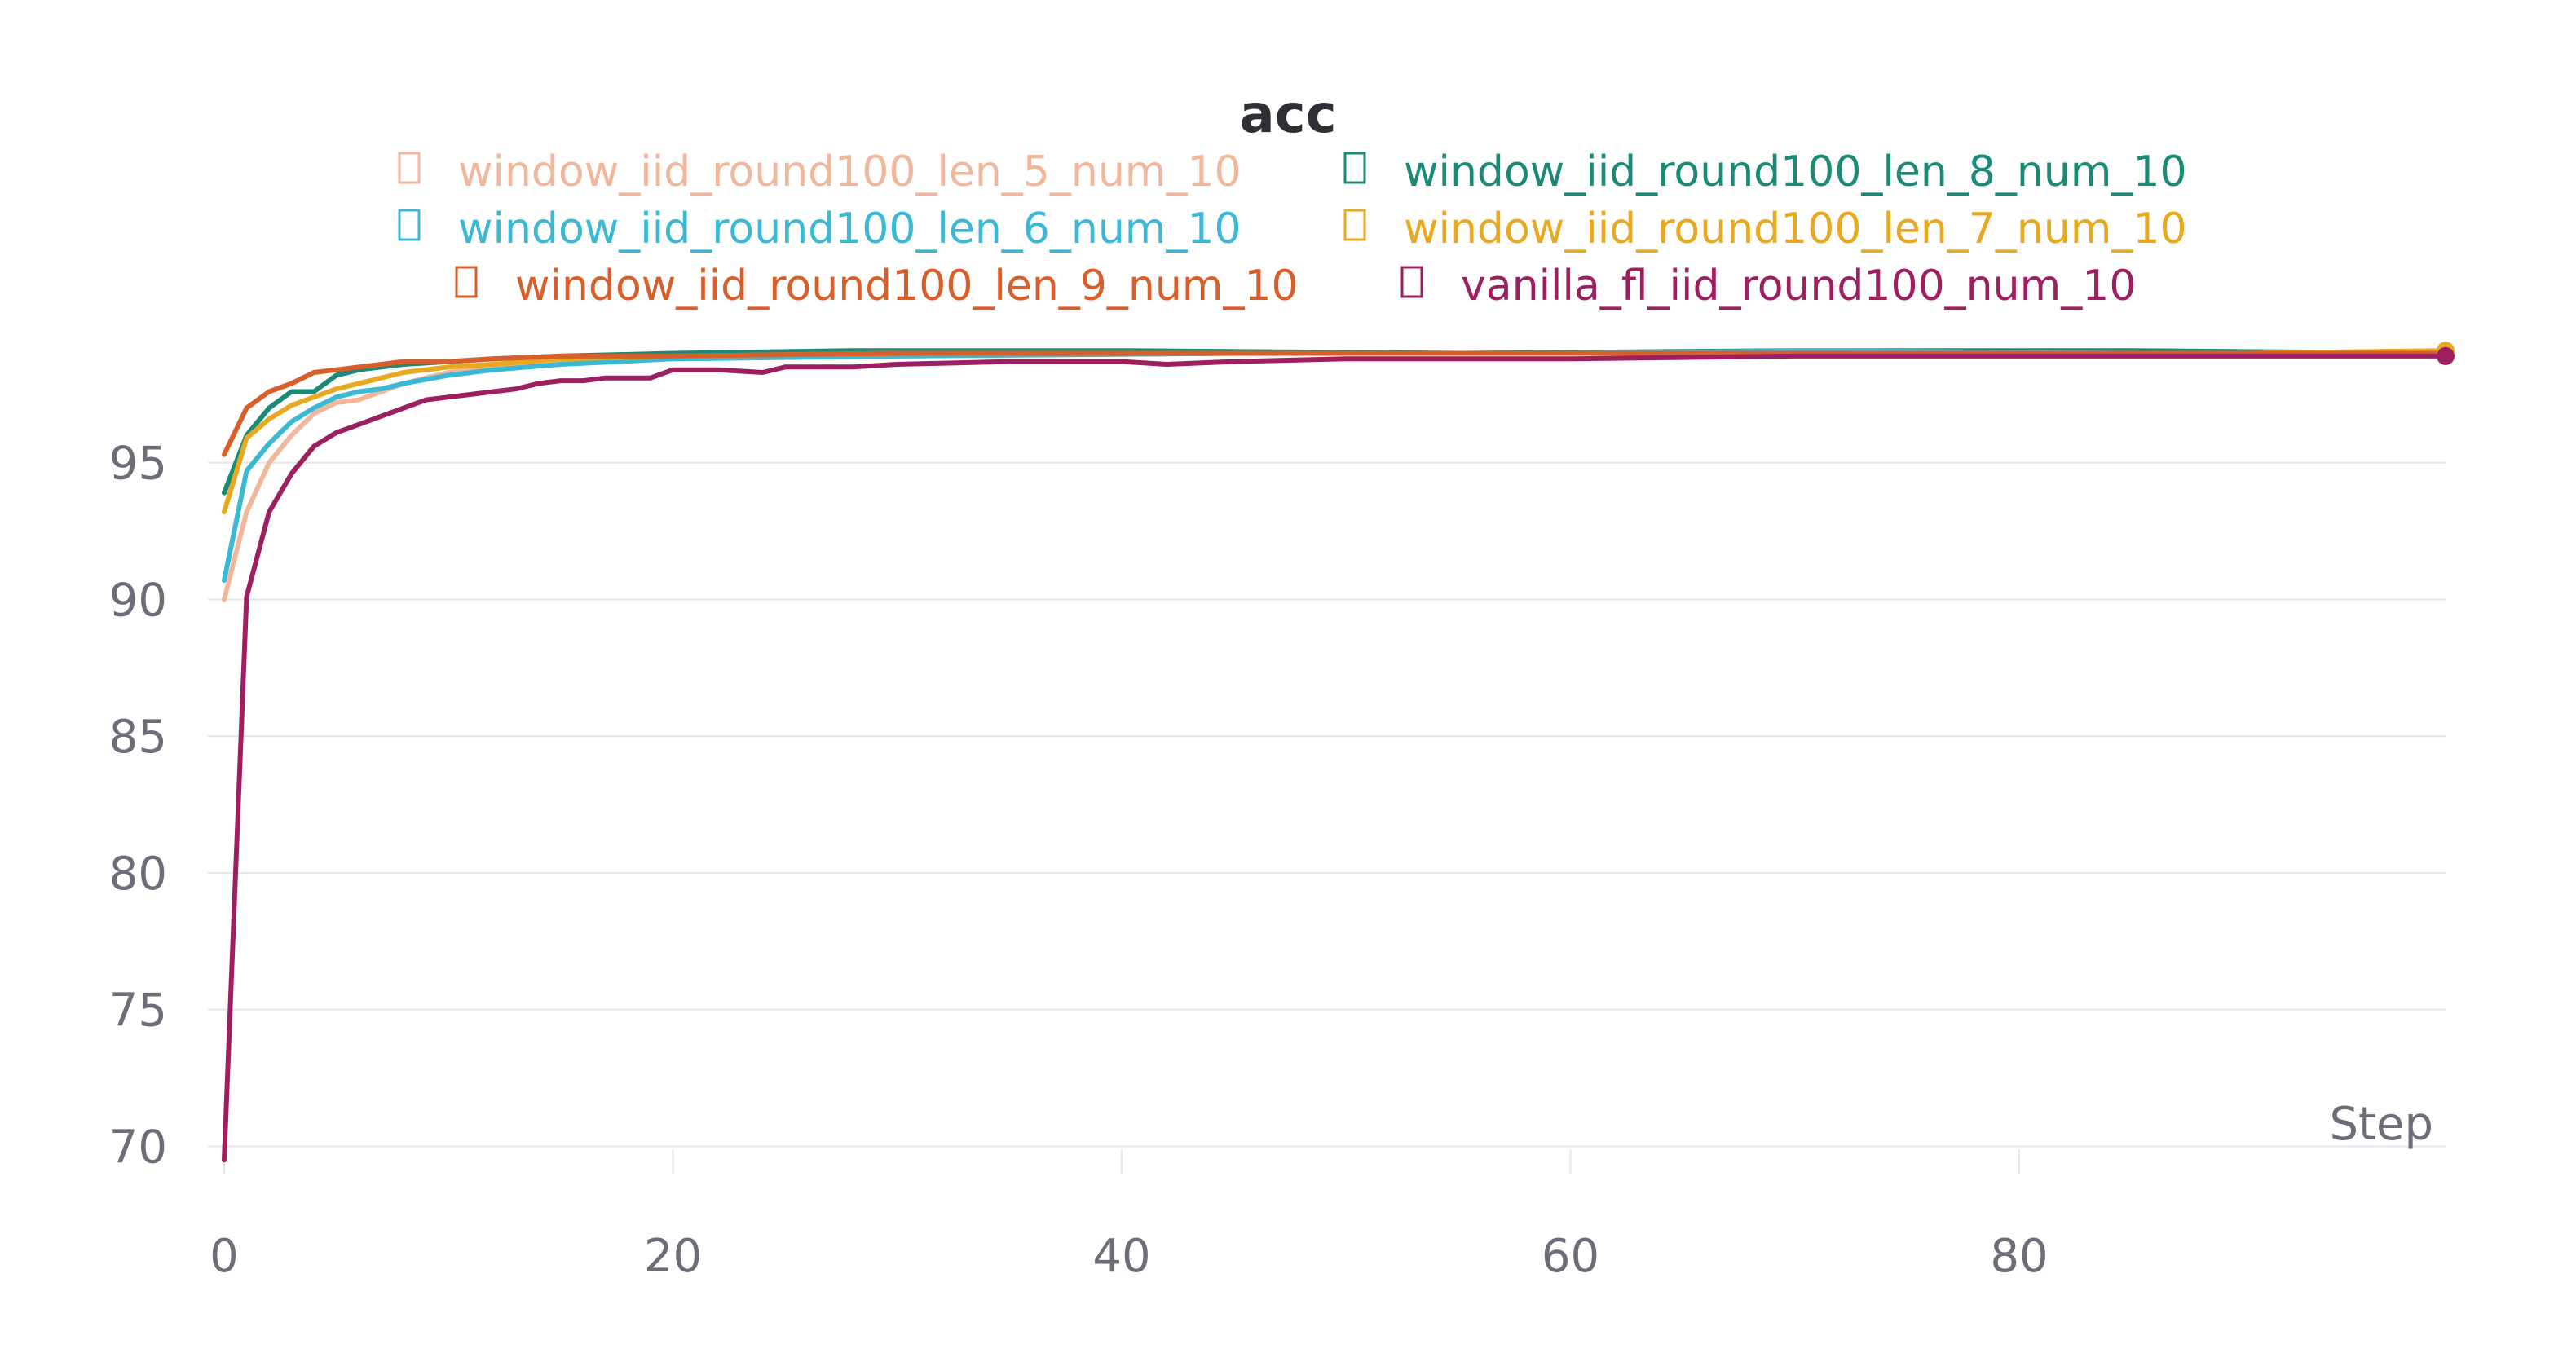 Image resolution: width=2576 pixels, height=1353 pixels. I want to click on y-tick-label: 85, so click(138, 737).